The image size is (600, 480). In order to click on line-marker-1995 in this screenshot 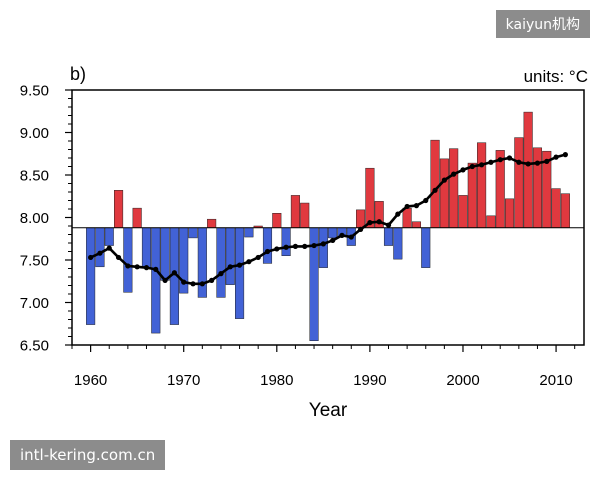, I will do `click(416, 206)`.